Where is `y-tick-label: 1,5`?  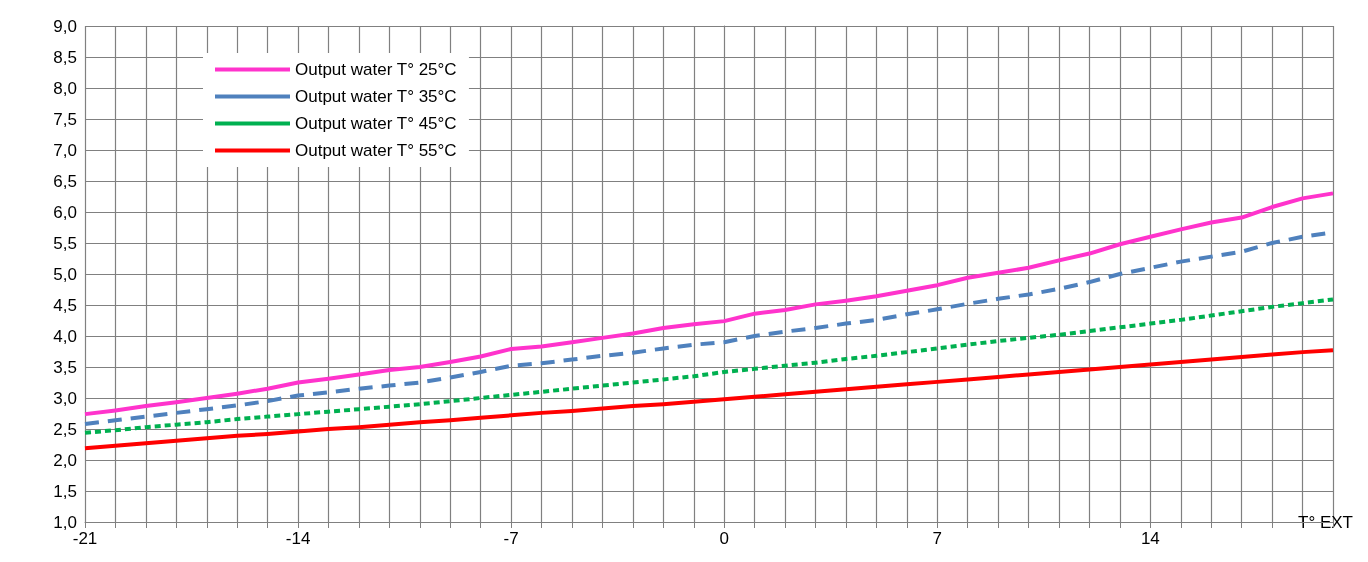
y-tick-label: 1,5 is located at coordinates (65, 491).